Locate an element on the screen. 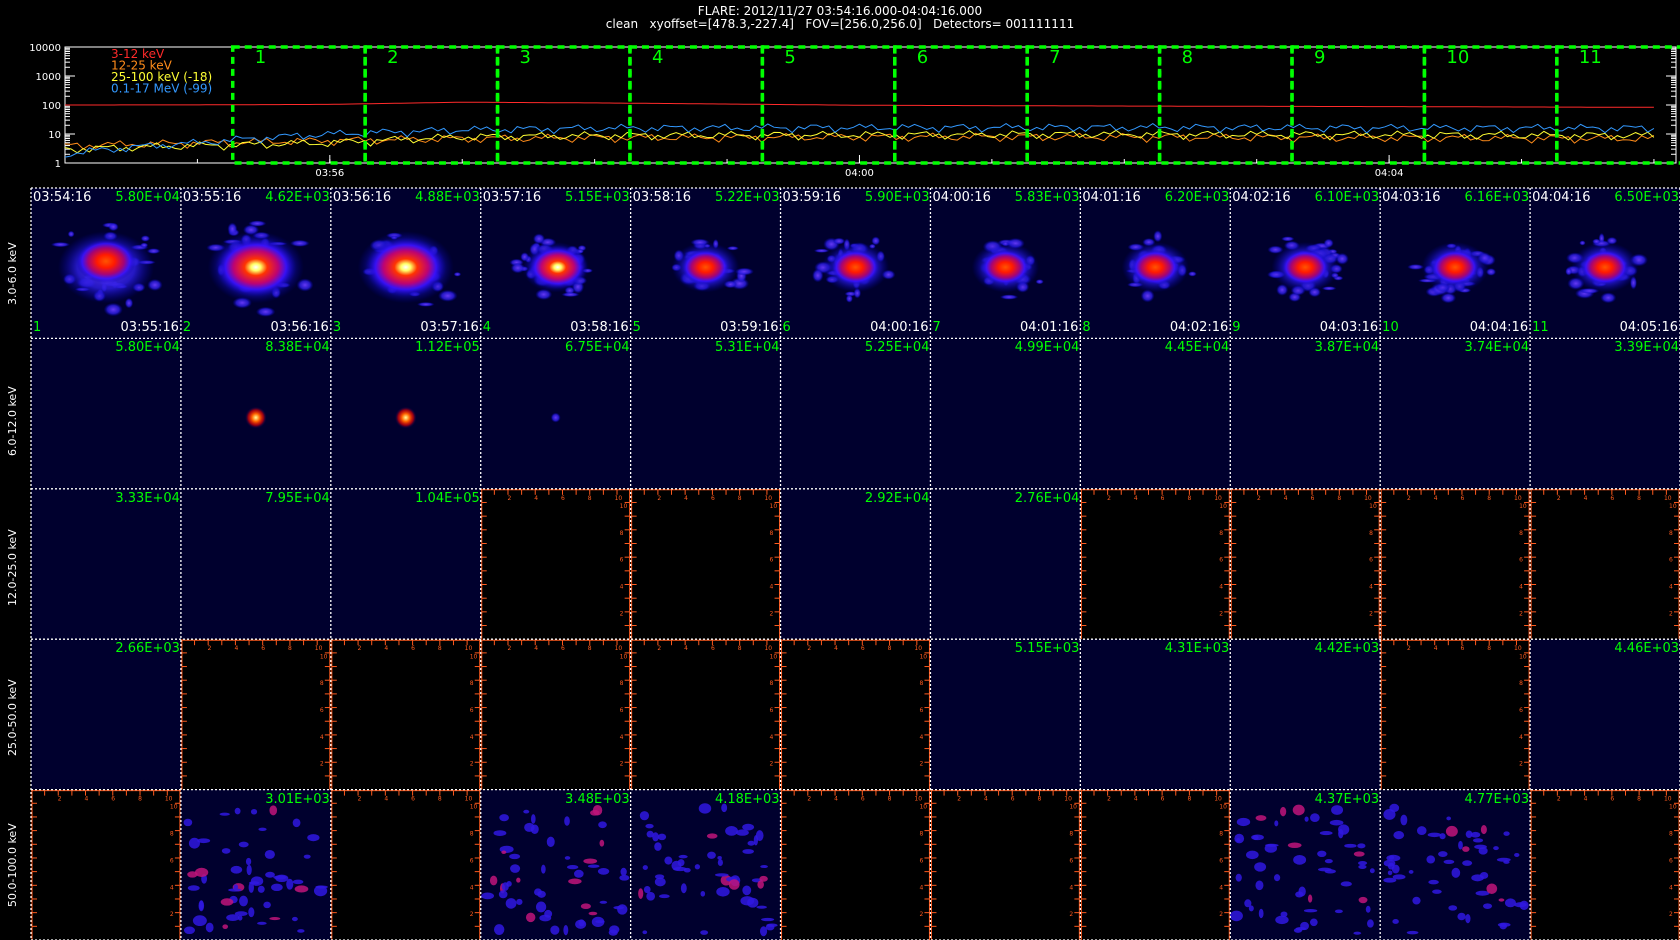  tile-index: 2 is located at coordinates (187, 328).